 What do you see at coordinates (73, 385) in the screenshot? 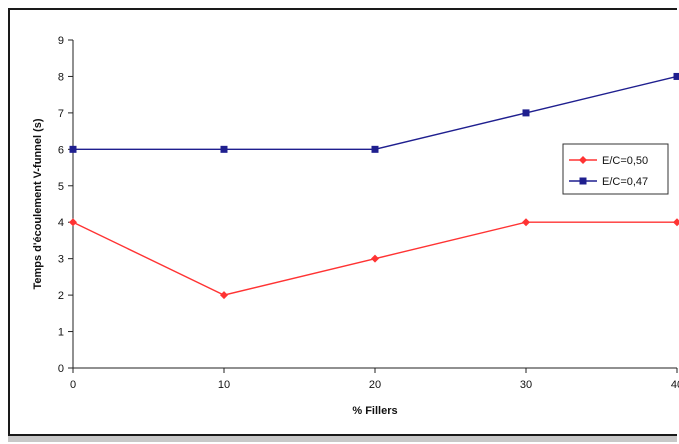
I see `x-tick-label: 0` at bounding box center [73, 385].